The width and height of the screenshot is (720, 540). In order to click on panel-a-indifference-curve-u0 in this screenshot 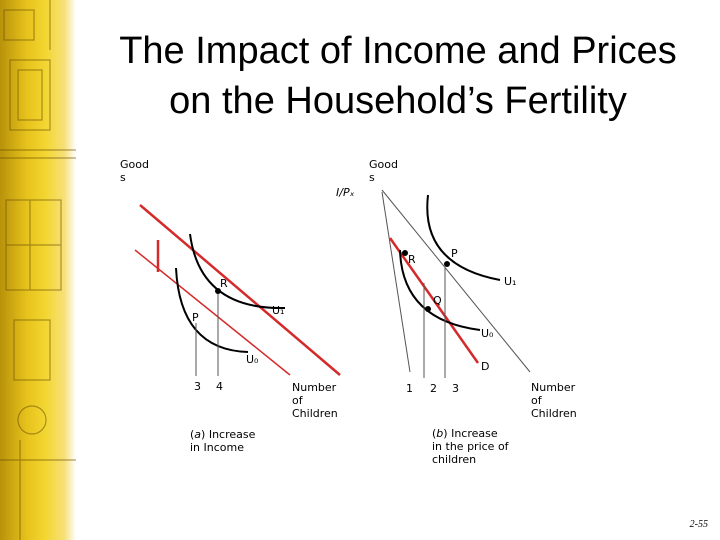, I will do `click(212, 310)`.